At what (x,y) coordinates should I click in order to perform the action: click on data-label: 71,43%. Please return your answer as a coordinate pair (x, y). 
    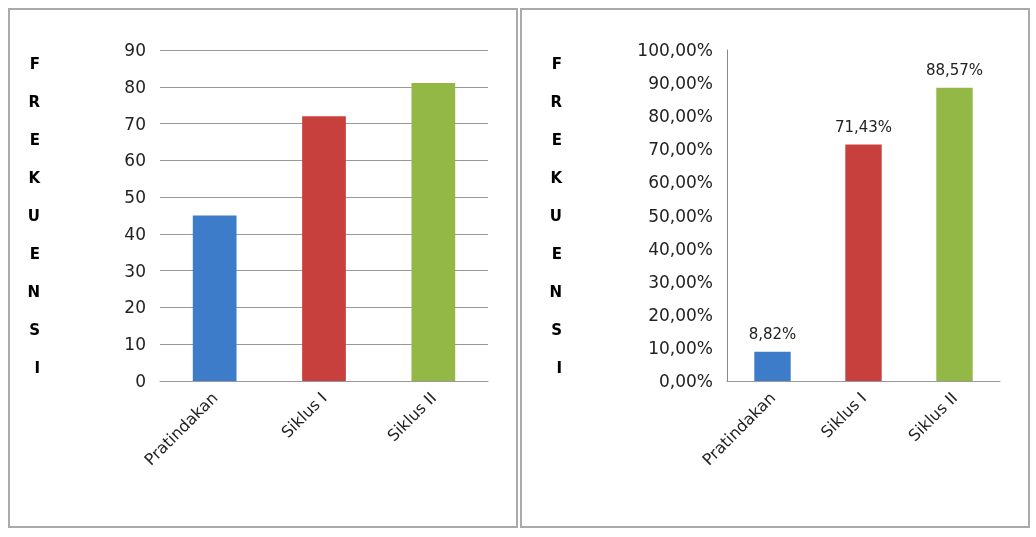
    Looking at the image, I should click on (863, 127).